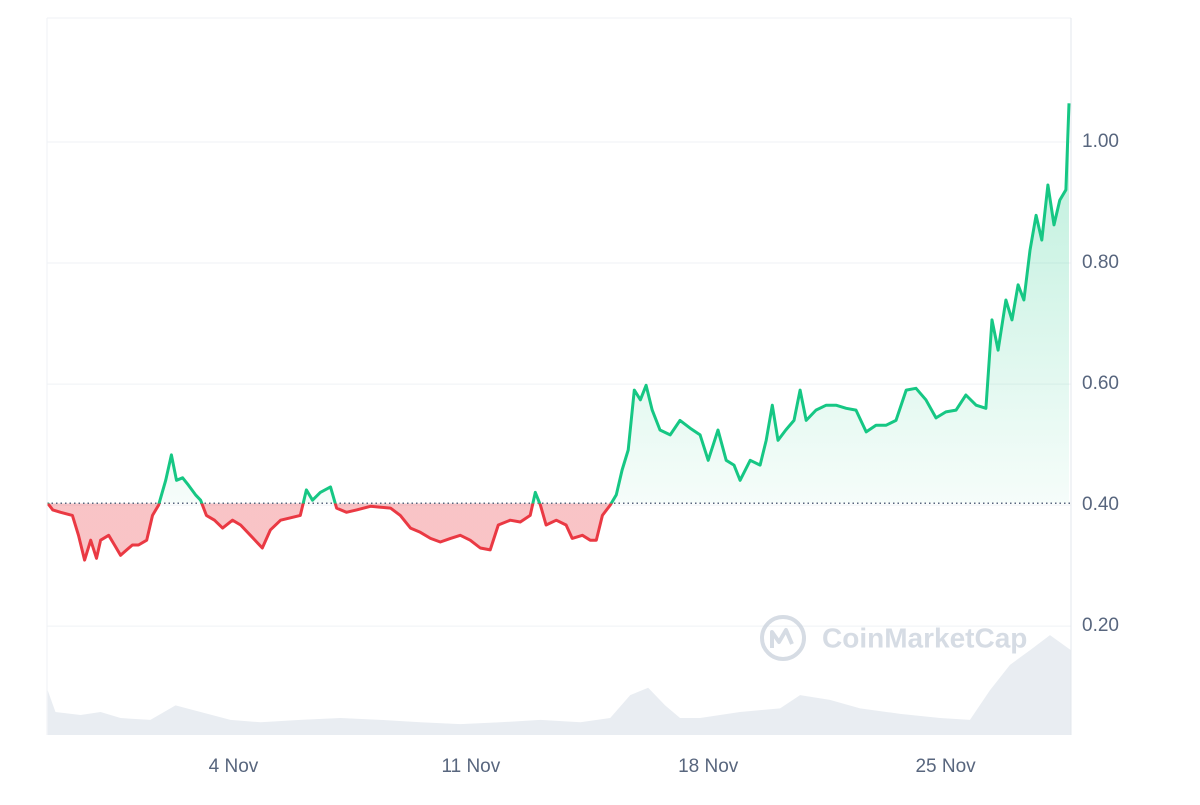 The height and width of the screenshot is (805, 1200). What do you see at coordinates (945, 766) in the screenshot?
I see `x-tick-label: 25 Nov` at bounding box center [945, 766].